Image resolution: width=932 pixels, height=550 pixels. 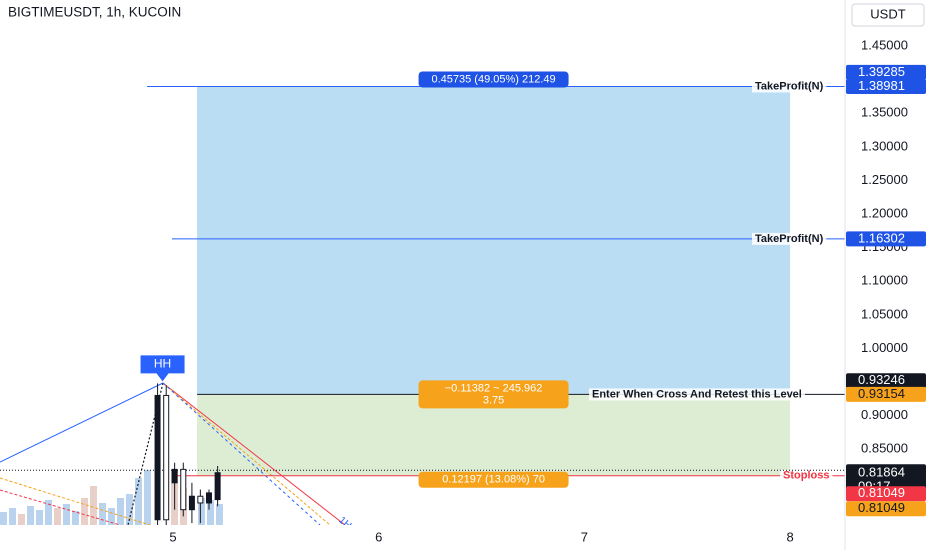 What do you see at coordinates (789, 536) in the screenshot?
I see `x-tick-label: 8` at bounding box center [789, 536].